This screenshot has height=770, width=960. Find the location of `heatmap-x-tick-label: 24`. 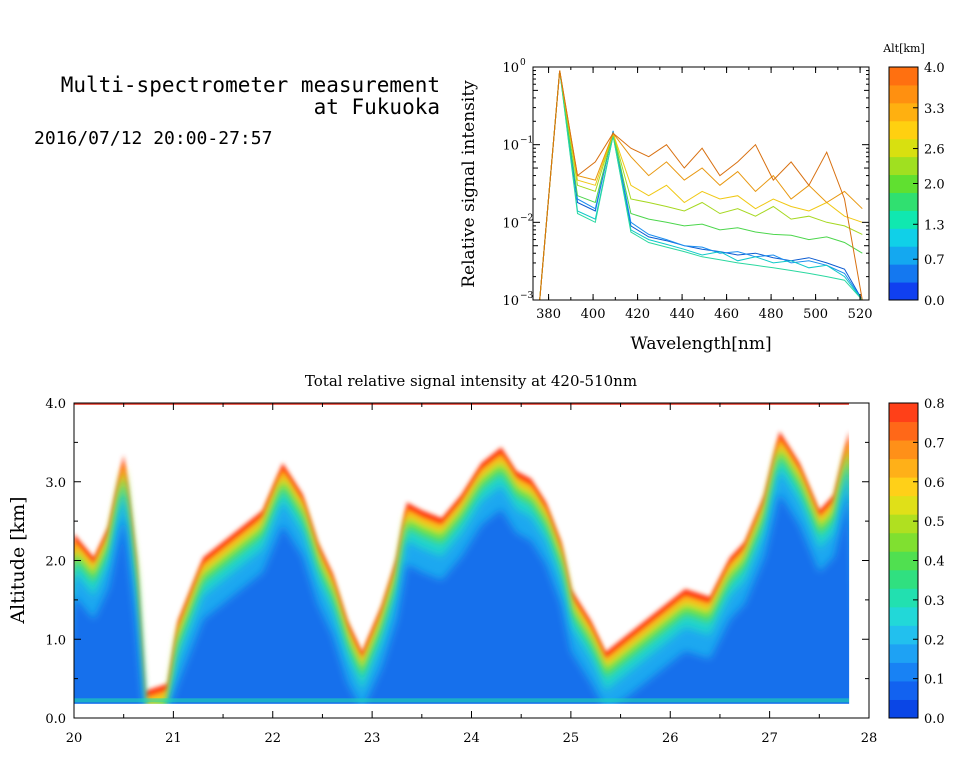

heatmap-x-tick-label: 24 is located at coordinates (471, 738).